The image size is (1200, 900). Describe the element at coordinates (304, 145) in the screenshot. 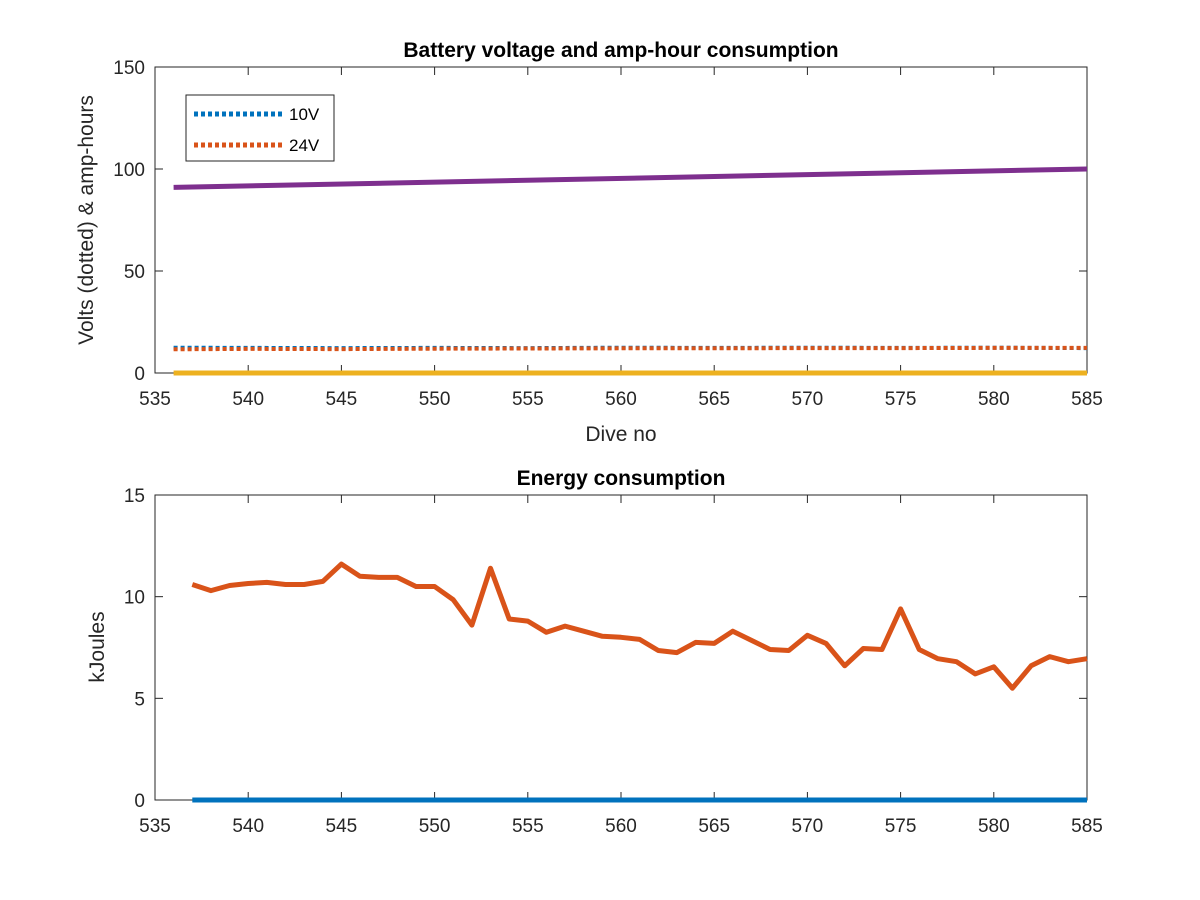

I see `legend-entry-24v: 24V` at that location.